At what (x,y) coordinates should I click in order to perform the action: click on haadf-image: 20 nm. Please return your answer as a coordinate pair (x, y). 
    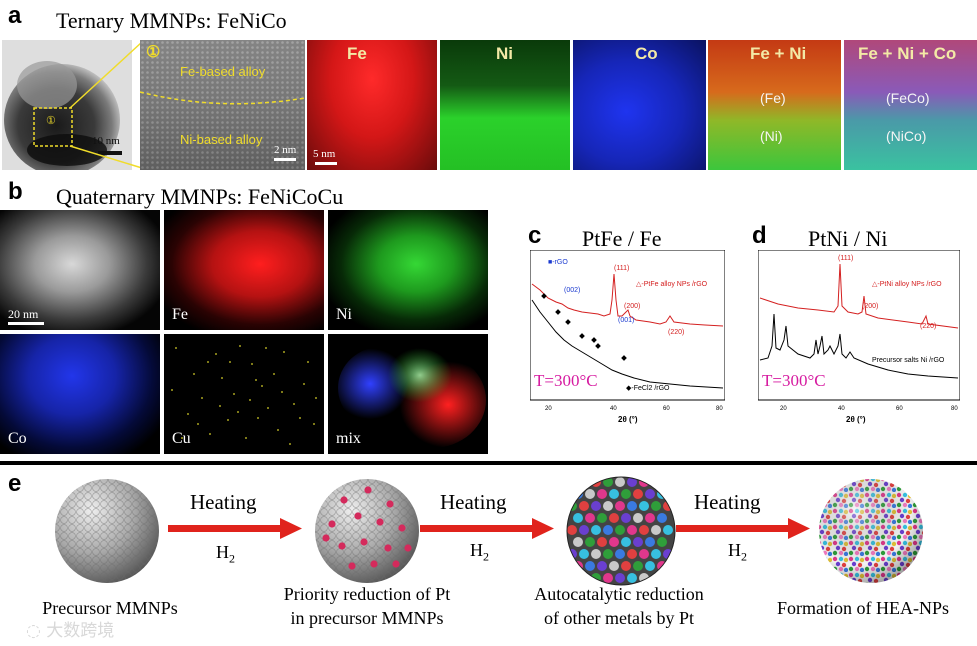
    Looking at the image, I should click on (80, 270).